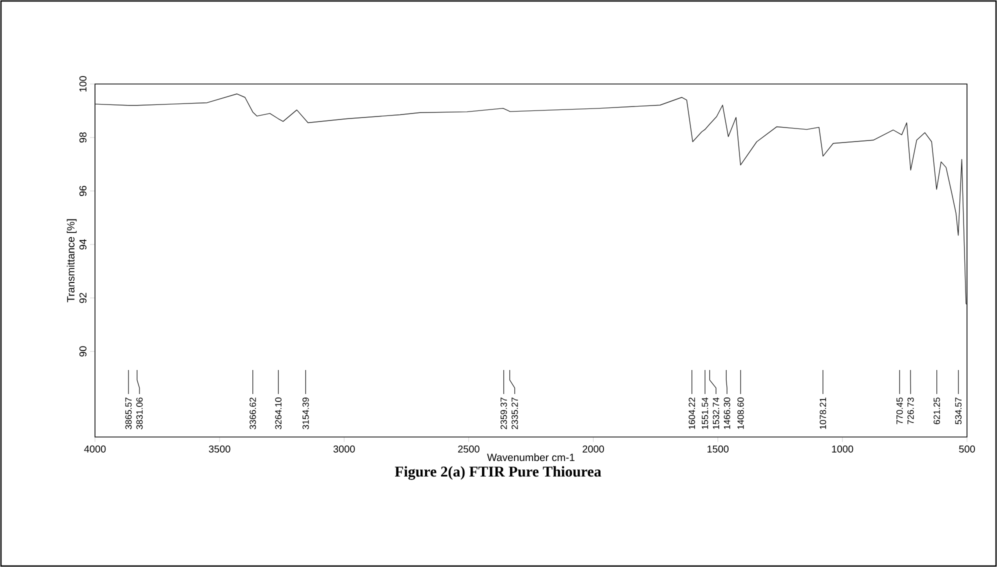 The width and height of the screenshot is (997, 567). I want to click on x-tick-label: 500, so click(967, 449).